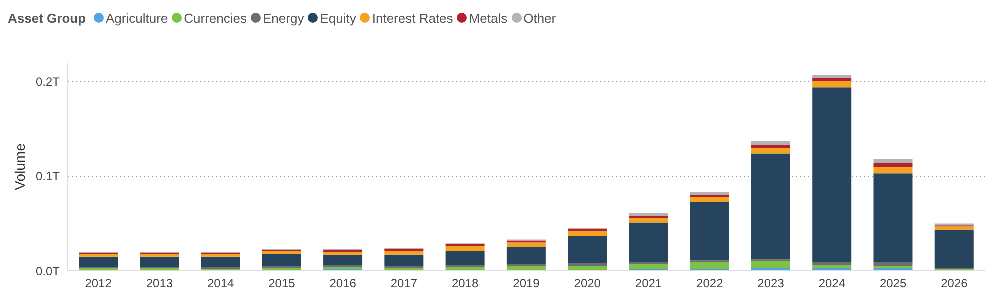 This screenshot has width=993, height=301. Describe the element at coordinates (404, 283) in the screenshot. I see `x-tick-label: 2017` at that location.